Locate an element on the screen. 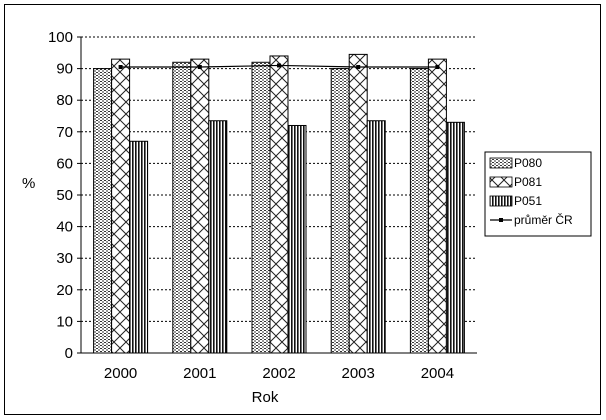  legend-swatch-p081 is located at coordinates (501, 182).